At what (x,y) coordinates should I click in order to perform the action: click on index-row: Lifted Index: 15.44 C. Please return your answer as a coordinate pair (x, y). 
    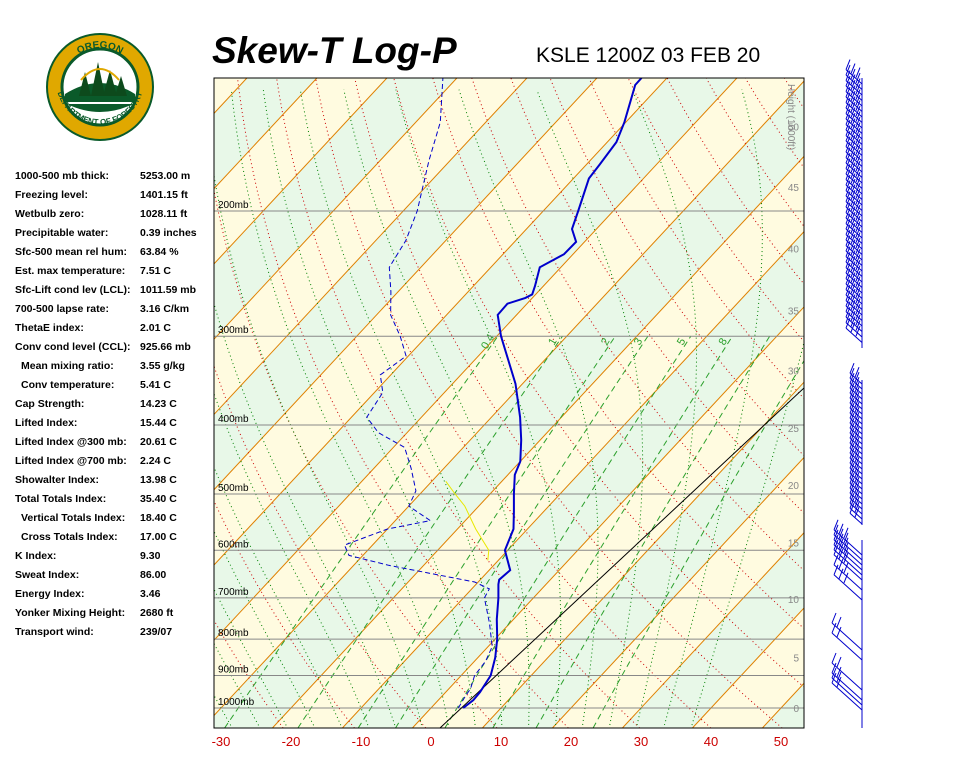
    Looking at the image, I should click on (115, 426).